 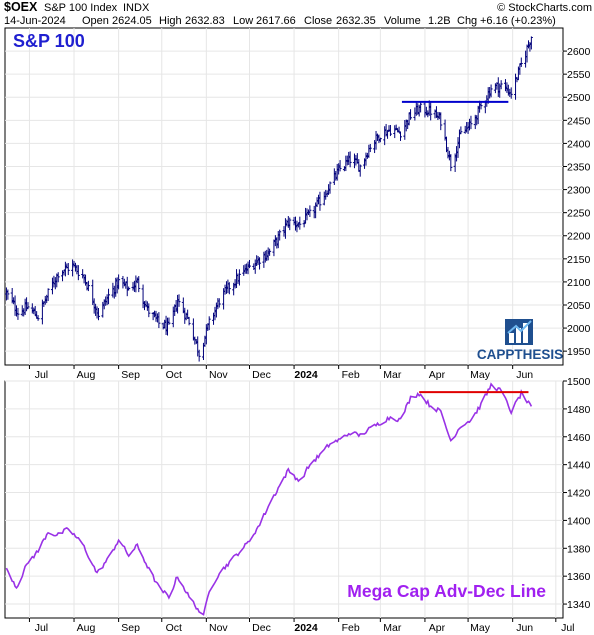 What do you see at coordinates (437, 628) in the screenshot?
I see `x-tick-label: Apr` at bounding box center [437, 628].